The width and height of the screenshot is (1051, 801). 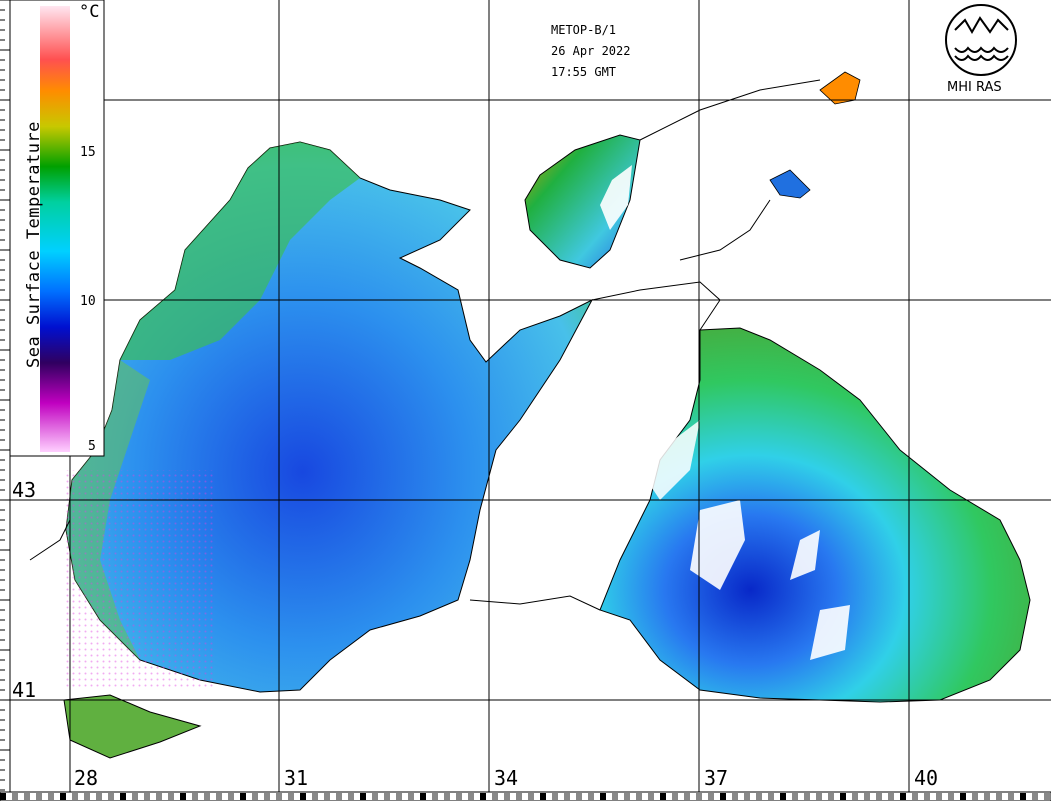 What do you see at coordinates (34, 244) in the screenshot?
I see `colorbar-title: Sea Surface Temperature` at bounding box center [34, 244].